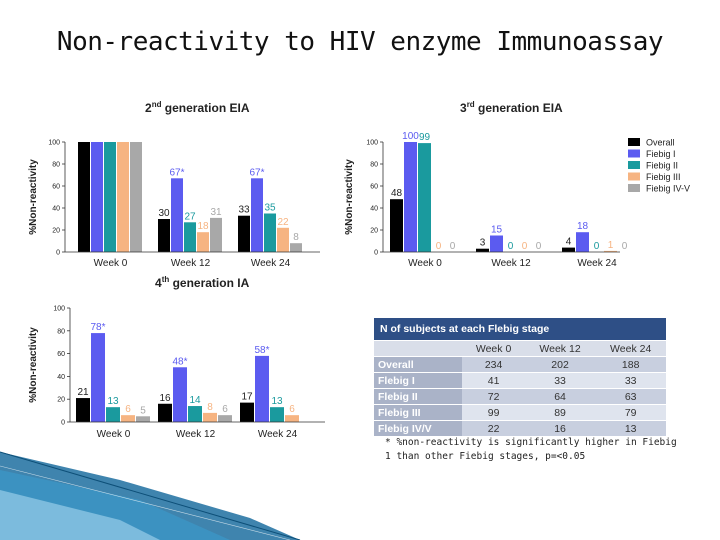 Image resolution: width=720 pixels, height=540 pixels. I want to click on column-header: Week 12, so click(560, 348).